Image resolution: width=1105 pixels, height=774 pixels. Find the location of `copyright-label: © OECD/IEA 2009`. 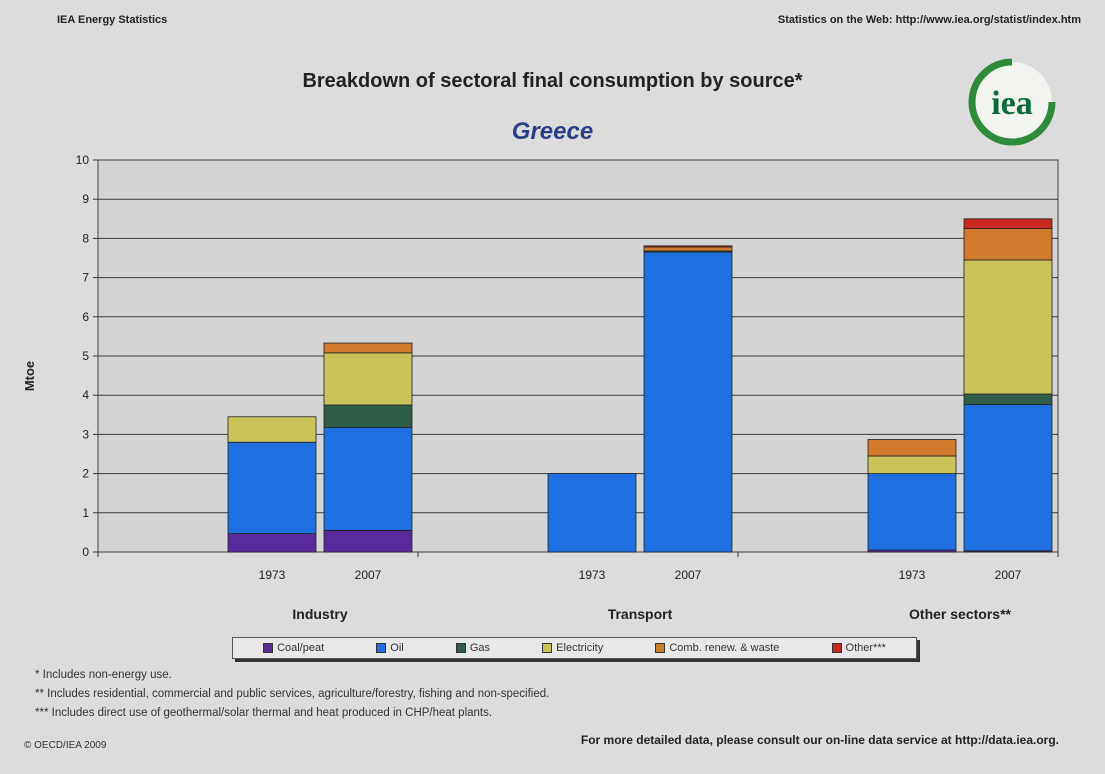

copyright-label: © OECD/IEA 2009 is located at coordinates (65, 745).